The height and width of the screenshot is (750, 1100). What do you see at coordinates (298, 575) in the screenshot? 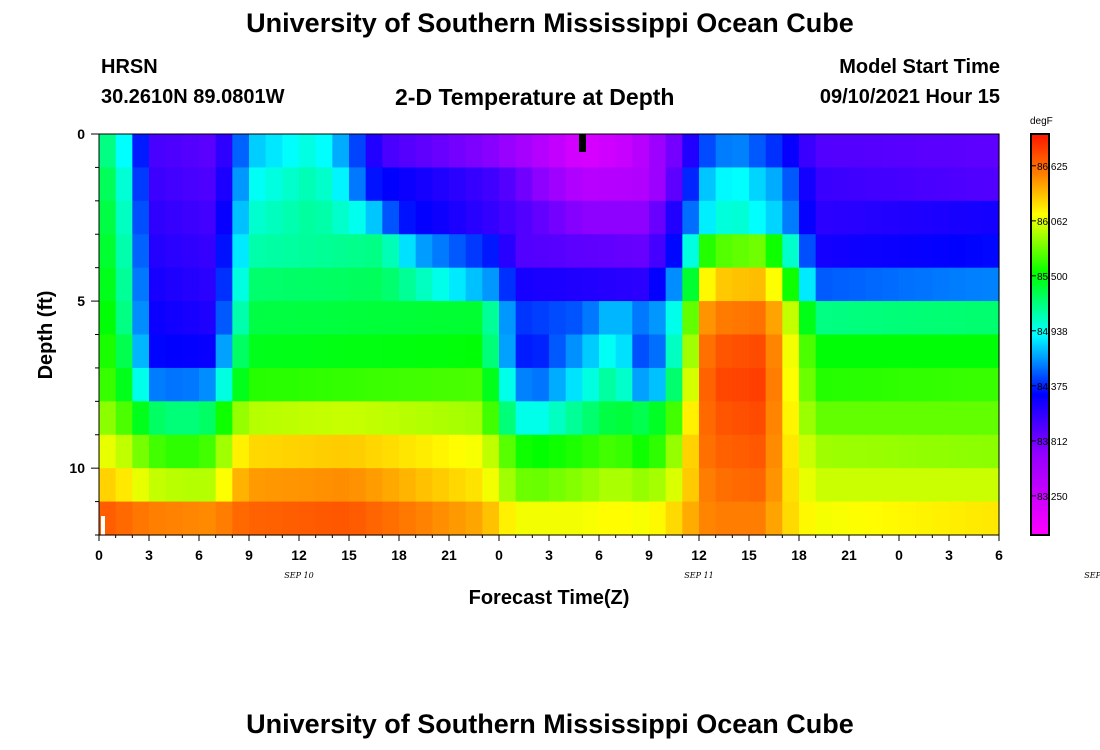
I see `day-label: SEP 10` at bounding box center [298, 575].